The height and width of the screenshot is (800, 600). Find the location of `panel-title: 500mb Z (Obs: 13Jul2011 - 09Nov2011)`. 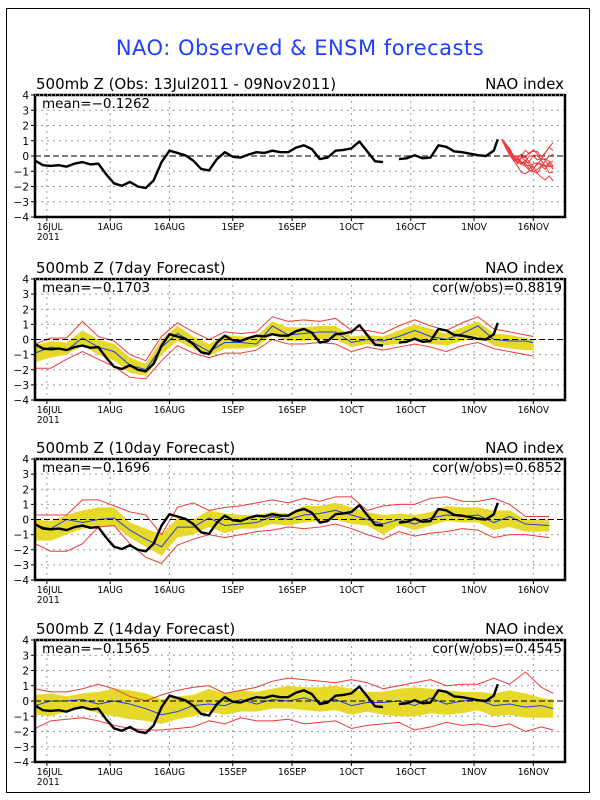

panel-title: 500mb Z (Obs: 13Jul2011 - 09Nov2011) is located at coordinates (186, 84).